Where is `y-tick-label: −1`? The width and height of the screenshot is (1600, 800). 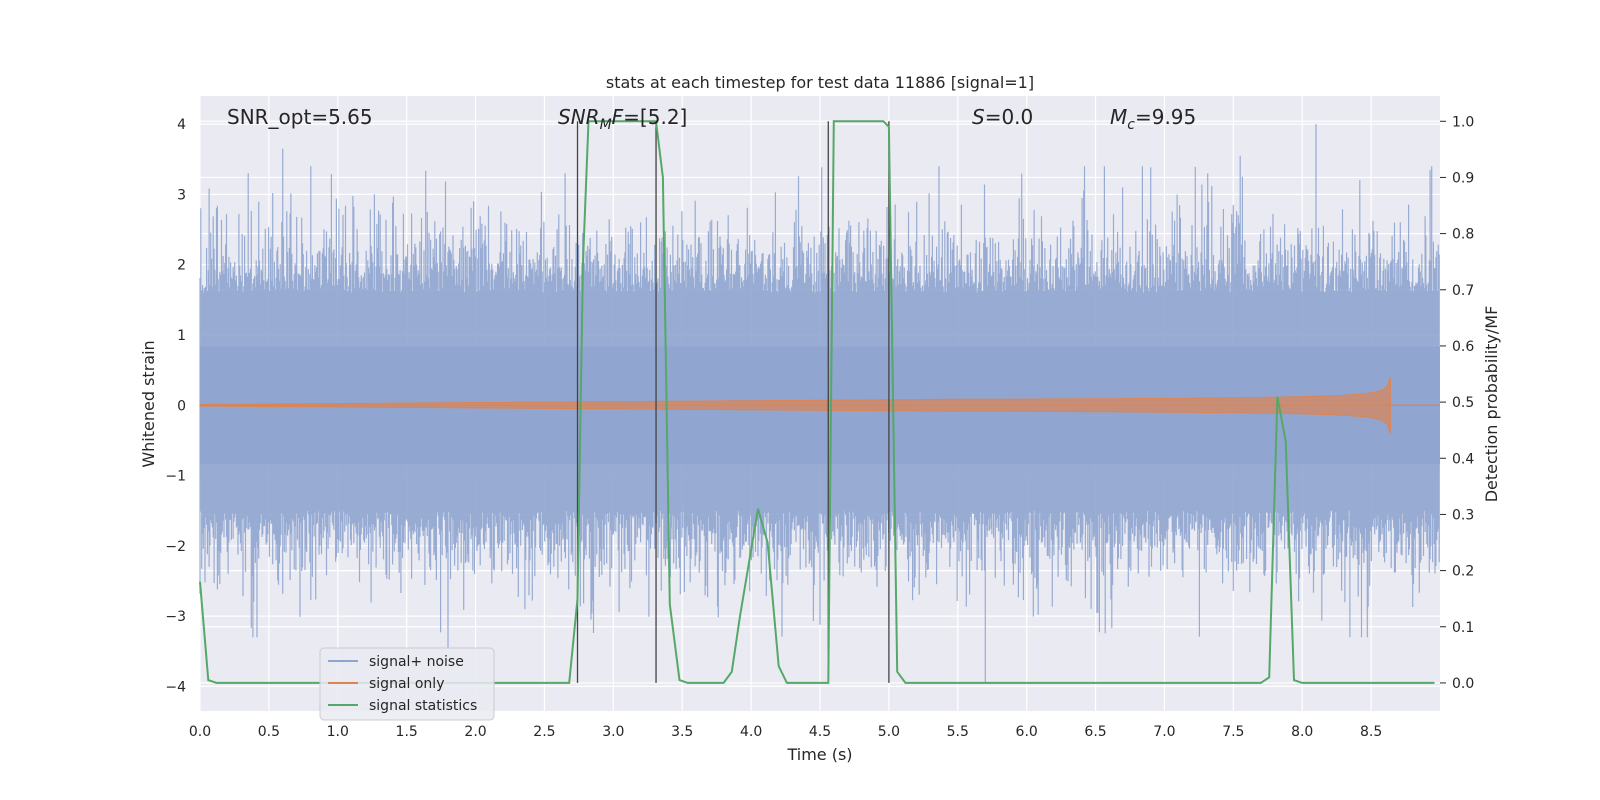 y-tick-label: −1 is located at coordinates (175, 477).